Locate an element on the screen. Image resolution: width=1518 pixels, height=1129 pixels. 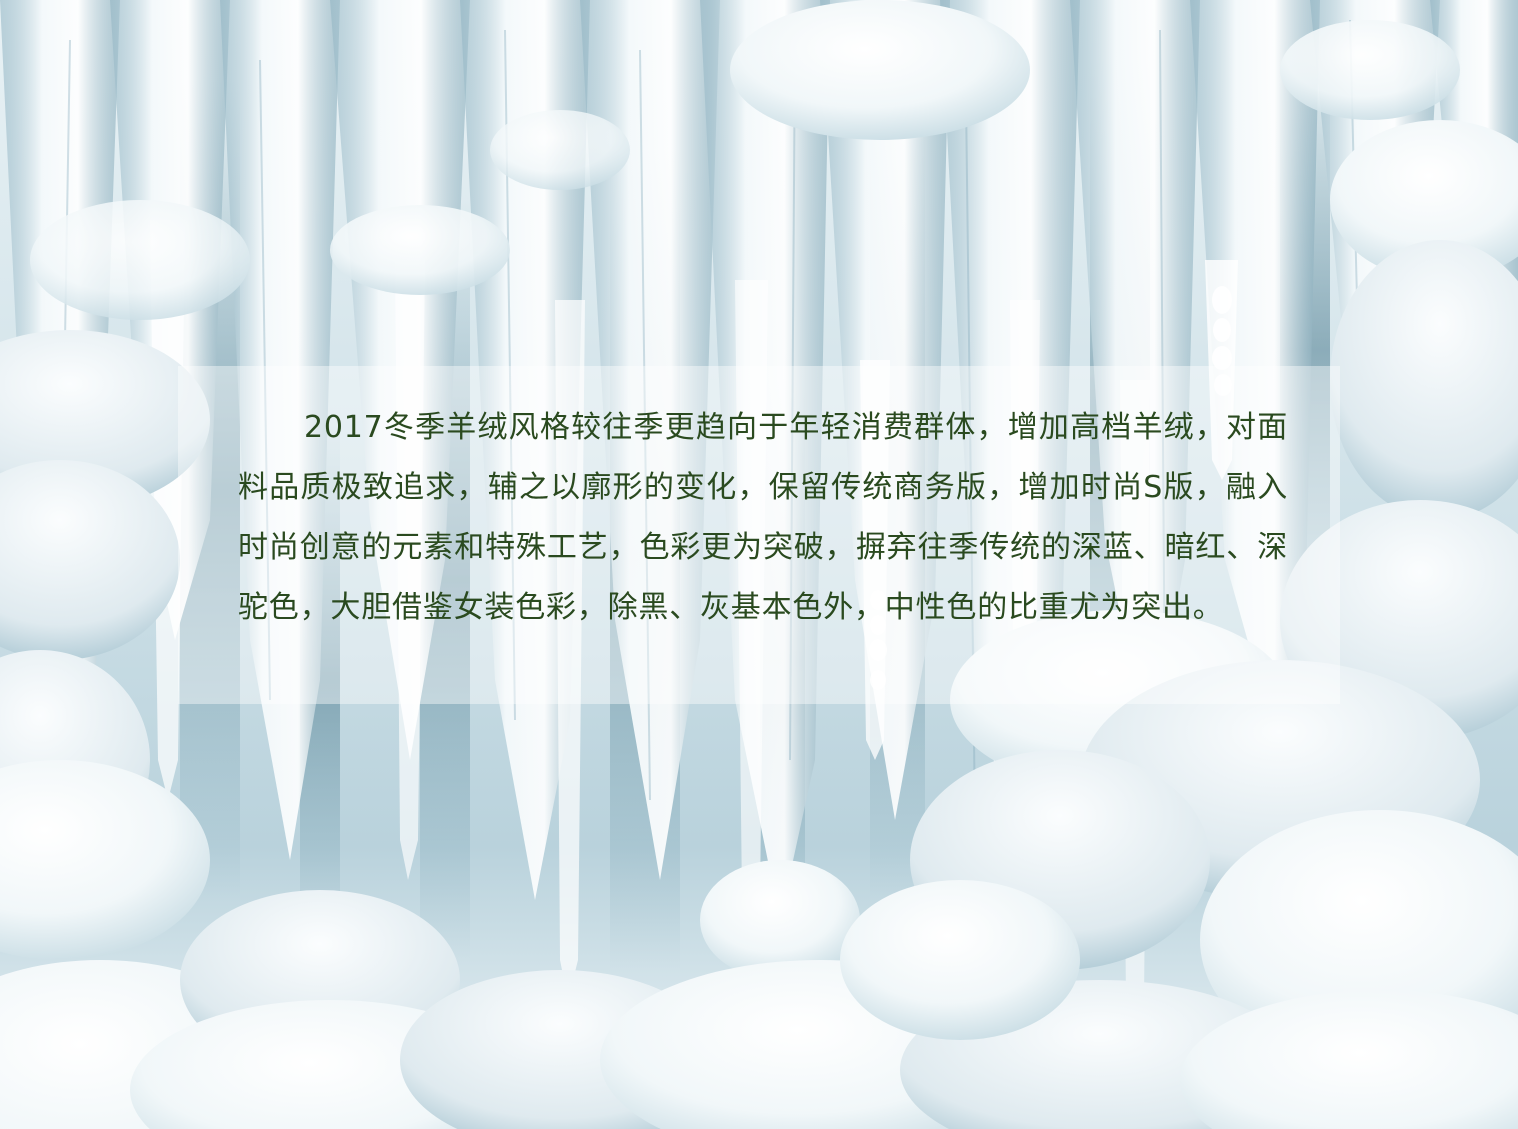
snow-left is located at coordinates (105, 645).